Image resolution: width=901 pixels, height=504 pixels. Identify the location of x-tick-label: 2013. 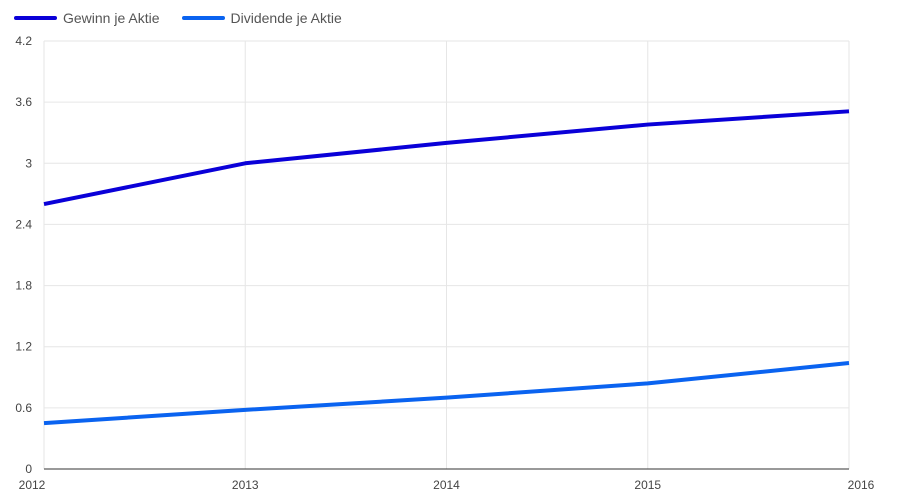
(245, 485).